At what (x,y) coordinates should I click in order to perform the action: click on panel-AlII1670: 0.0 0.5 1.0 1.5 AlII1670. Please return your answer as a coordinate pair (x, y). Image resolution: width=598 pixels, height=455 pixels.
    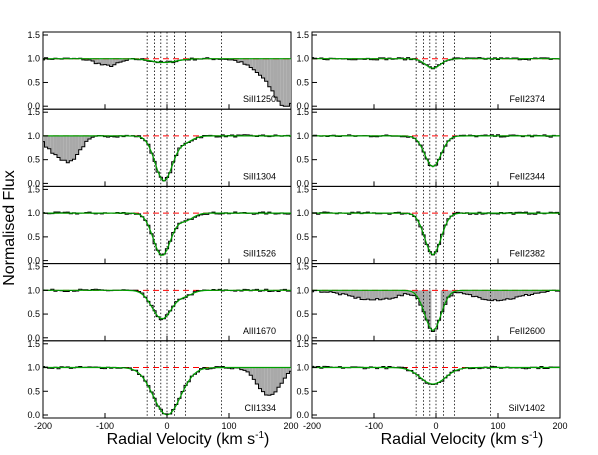
    Looking at the image, I should click on (159, 302).